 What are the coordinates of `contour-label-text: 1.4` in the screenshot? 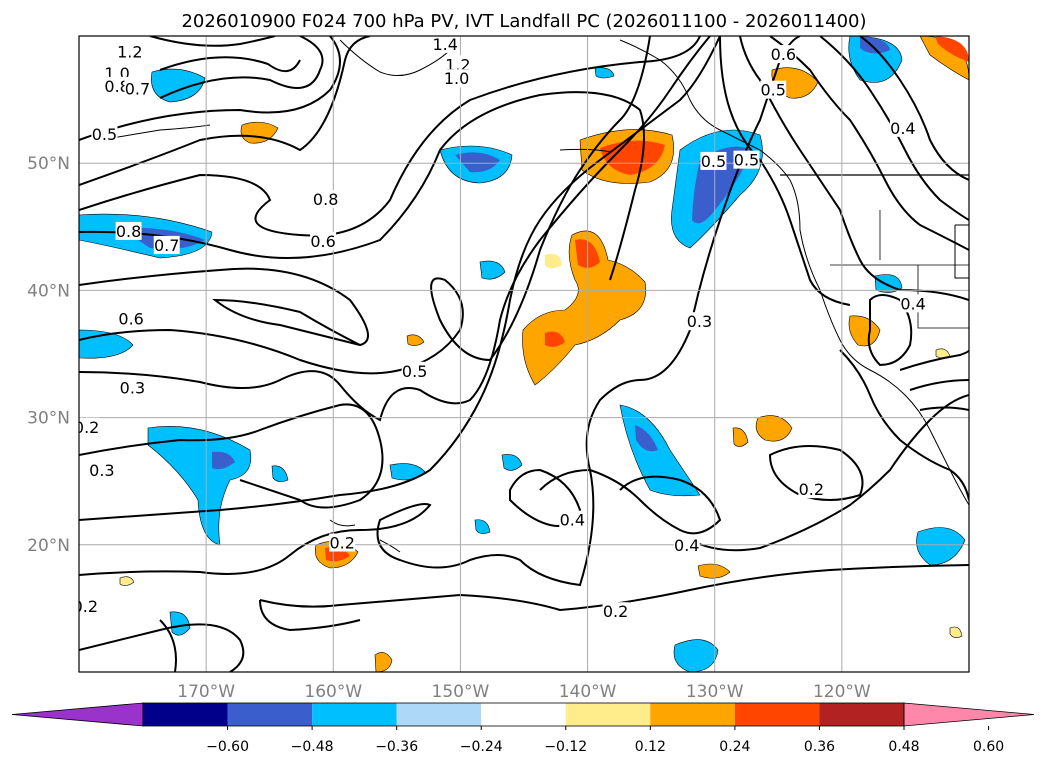 It's located at (444, 44).